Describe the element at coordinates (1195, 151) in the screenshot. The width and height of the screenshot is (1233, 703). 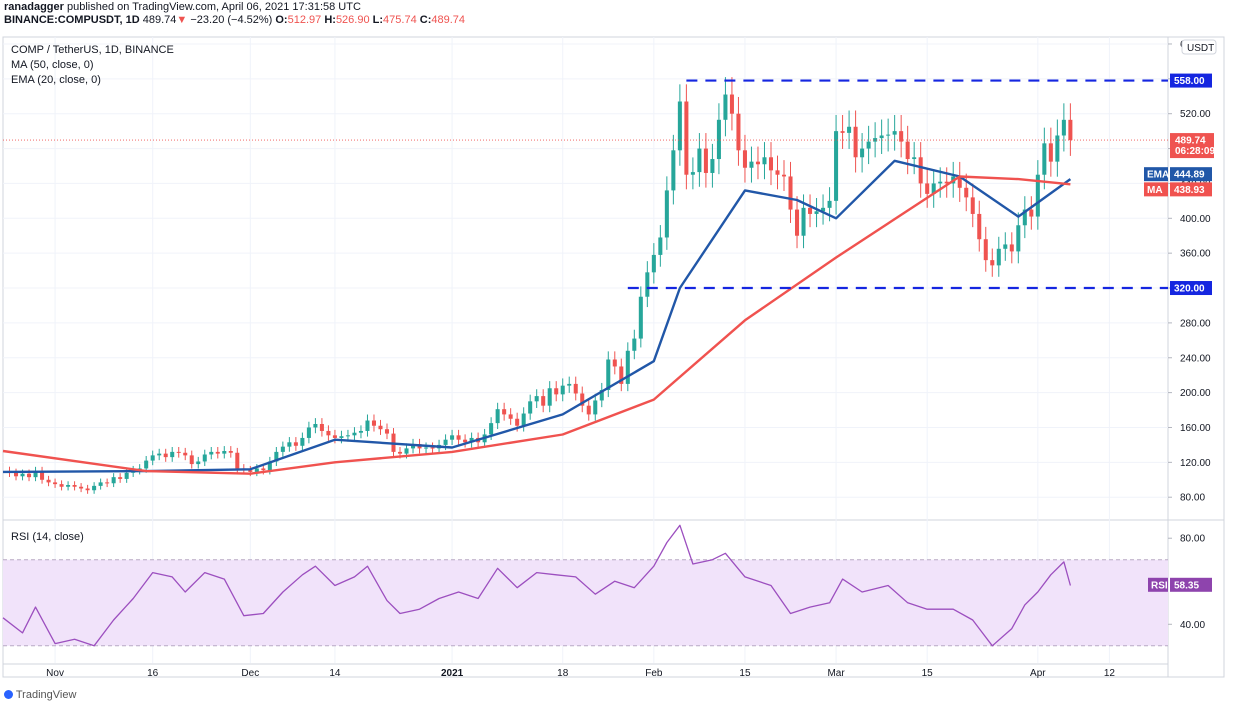
I see `countdown-label: 06:28:09` at that location.